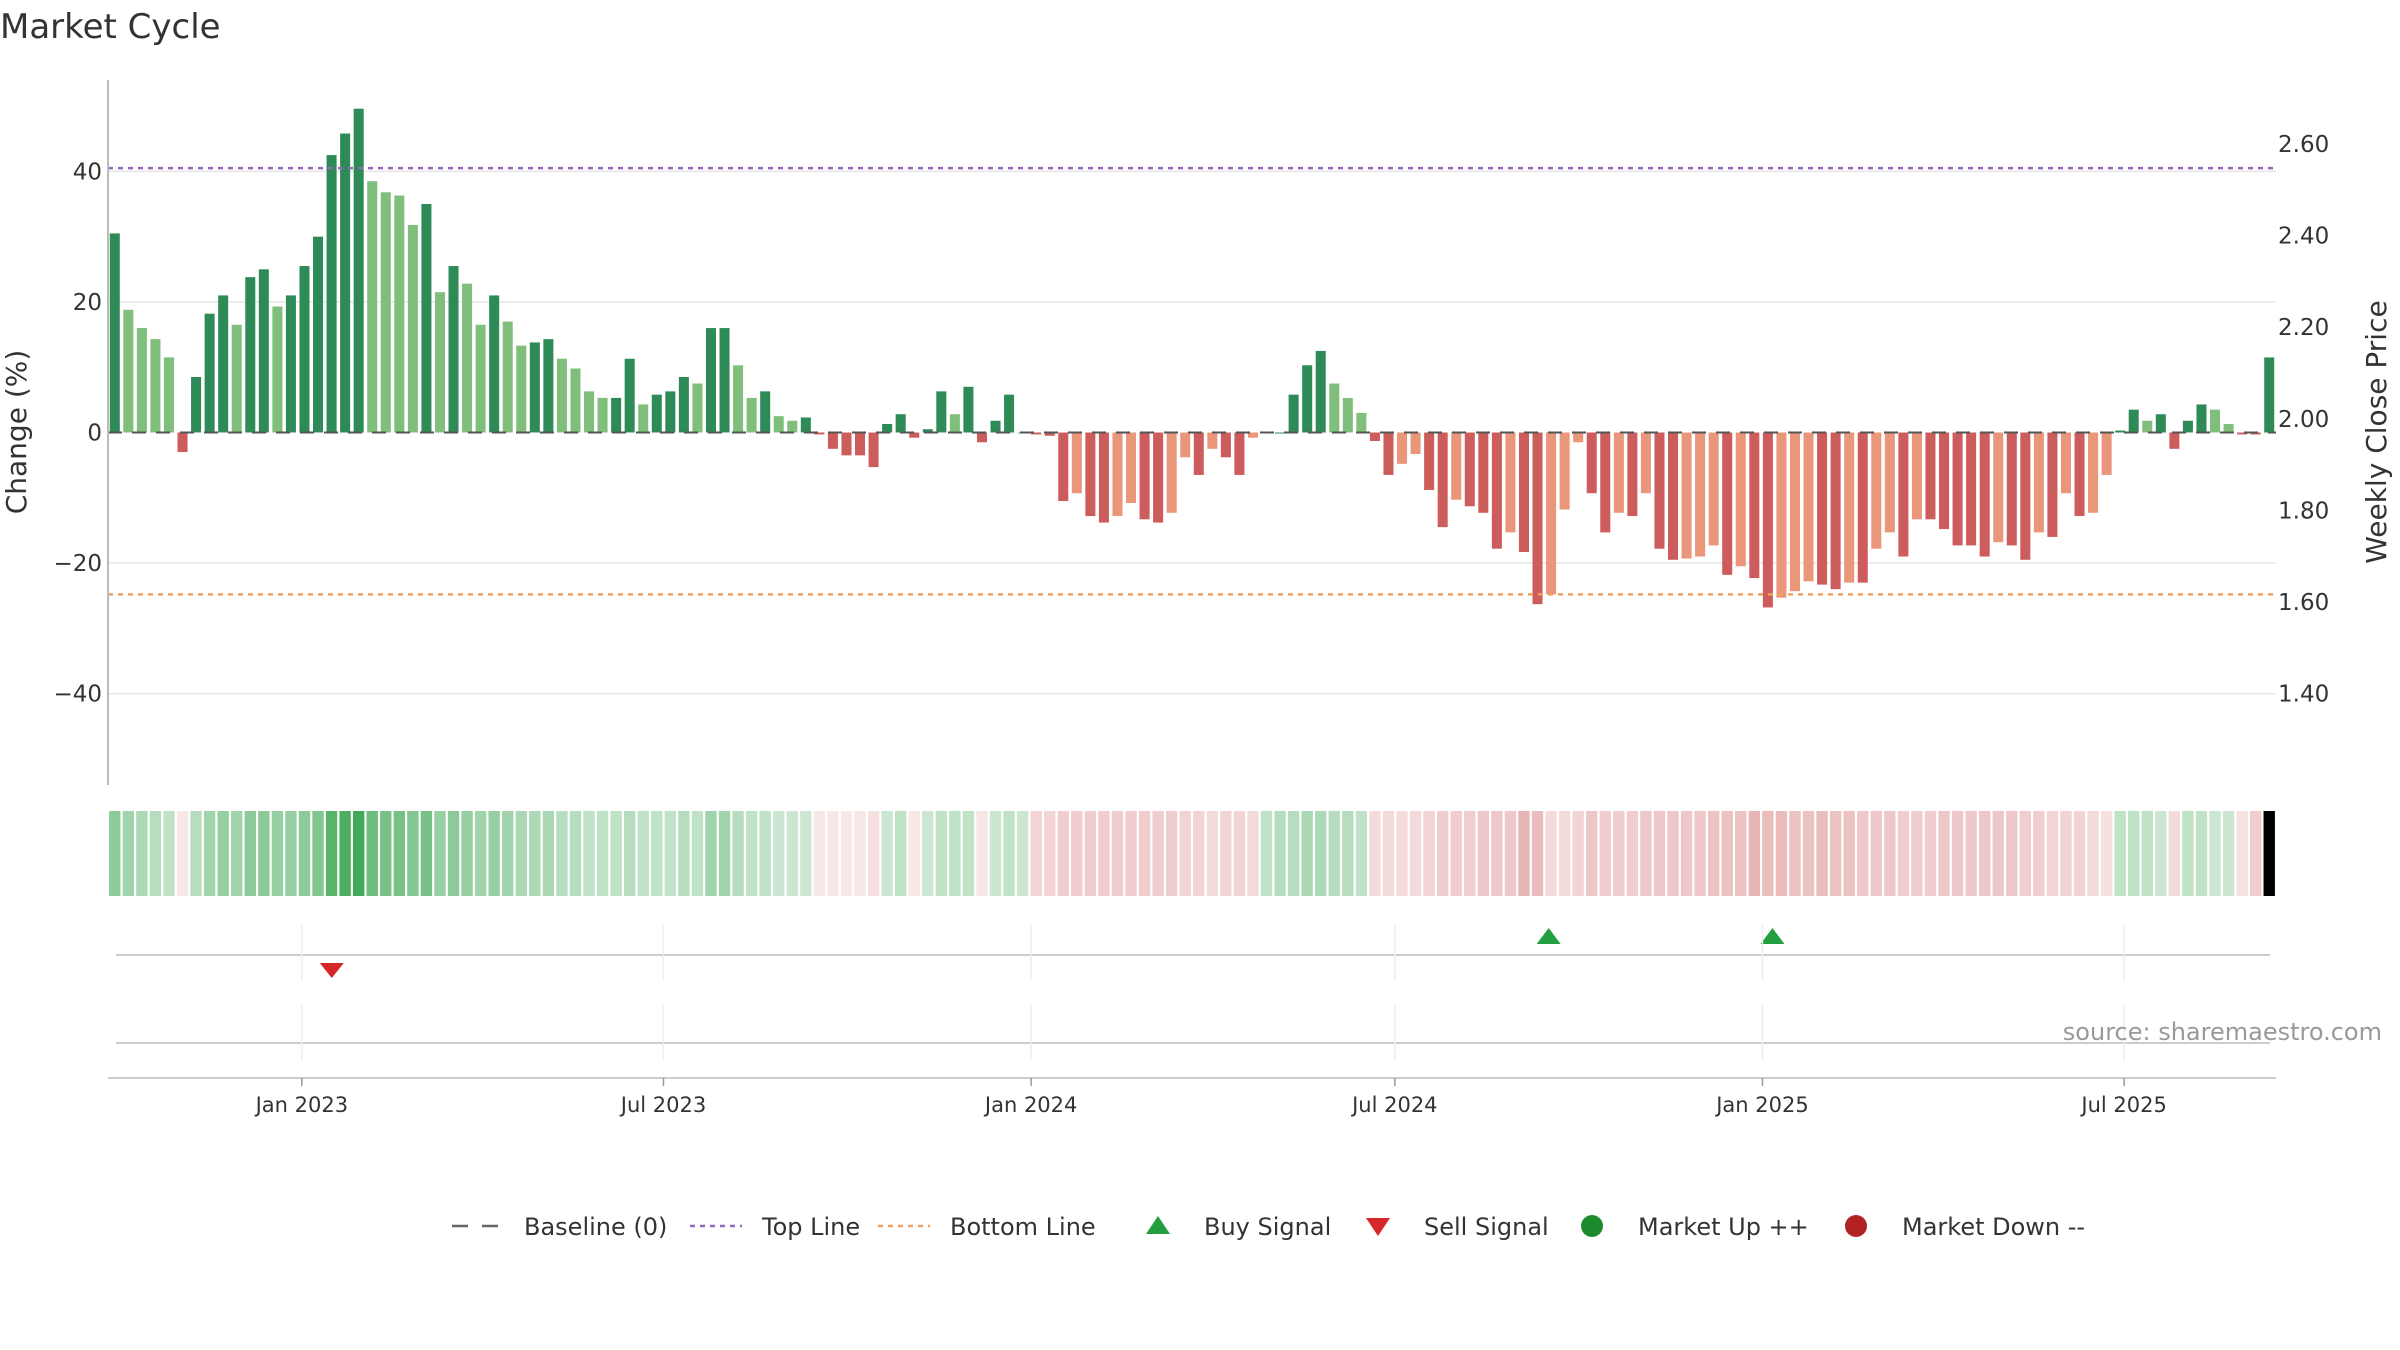 The image size is (2400, 1350). What do you see at coordinates (2222, 1032) in the screenshot?
I see `source-label: source: sharemaestro.com` at bounding box center [2222, 1032].